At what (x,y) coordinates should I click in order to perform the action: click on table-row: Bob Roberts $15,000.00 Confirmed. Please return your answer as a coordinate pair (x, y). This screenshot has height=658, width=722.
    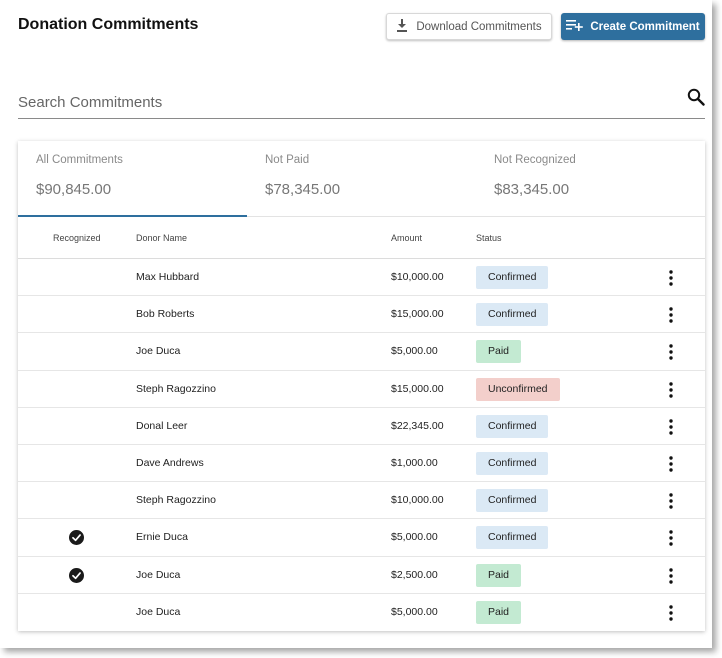
    Looking at the image, I should click on (361, 315).